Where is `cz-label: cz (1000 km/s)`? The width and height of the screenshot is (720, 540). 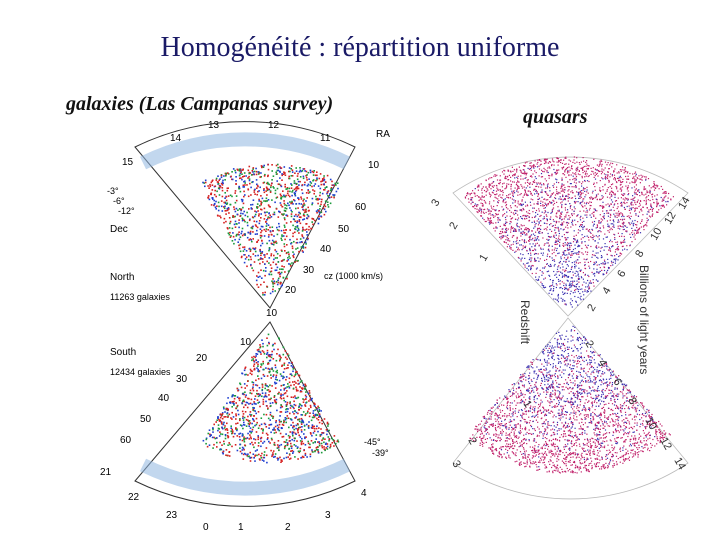
cz-label: cz (1000 km/s) is located at coordinates (353, 276).